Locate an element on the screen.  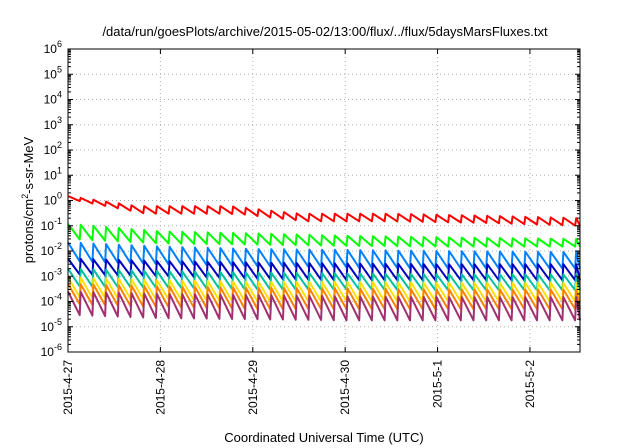
y-axis-label-base: protons/cm is located at coordinates (28, 231).